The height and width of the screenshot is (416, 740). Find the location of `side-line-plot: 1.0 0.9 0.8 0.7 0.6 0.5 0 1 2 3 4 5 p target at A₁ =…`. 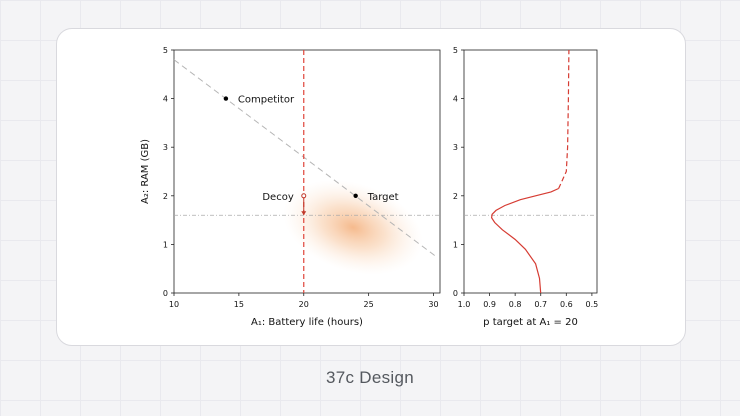

side-line-plot: 1.0 0.9 0.8 0.7 0.6 0.5 0 1 2 3 4 5 p target at A₁ =… is located at coordinates (525, 187).